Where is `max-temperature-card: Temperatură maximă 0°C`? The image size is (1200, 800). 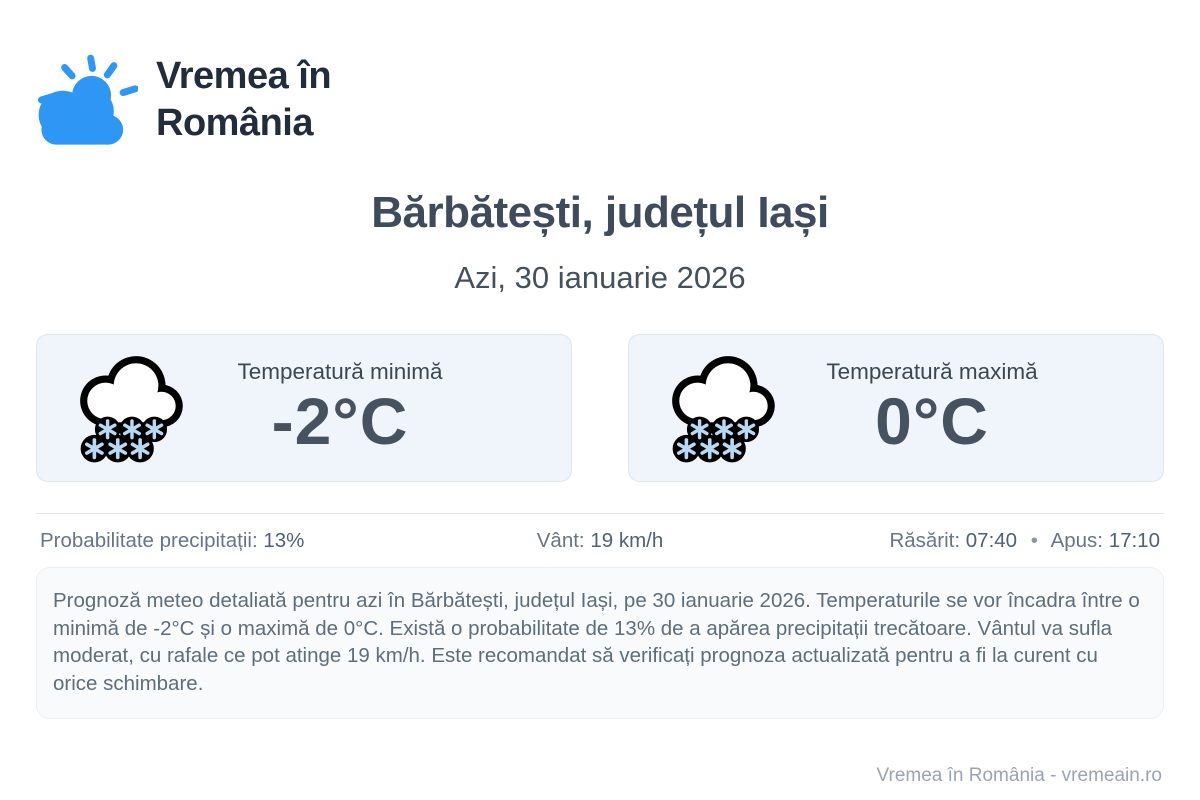
max-temperature-card: Temperatură maximă 0°C is located at coordinates (896, 408).